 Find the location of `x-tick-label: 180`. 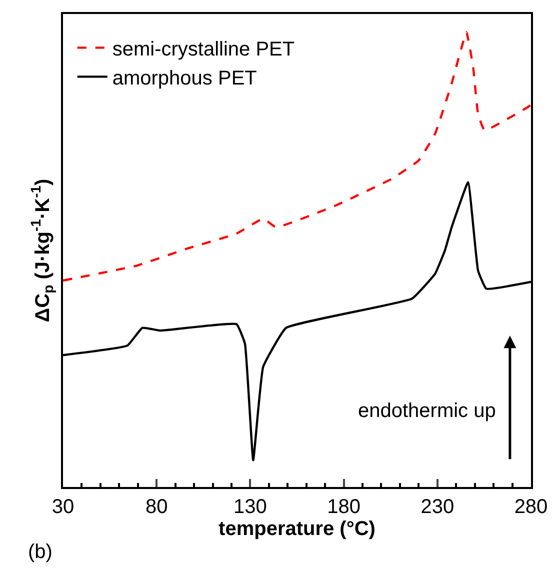

x-tick-label: 180 is located at coordinates (343, 507).